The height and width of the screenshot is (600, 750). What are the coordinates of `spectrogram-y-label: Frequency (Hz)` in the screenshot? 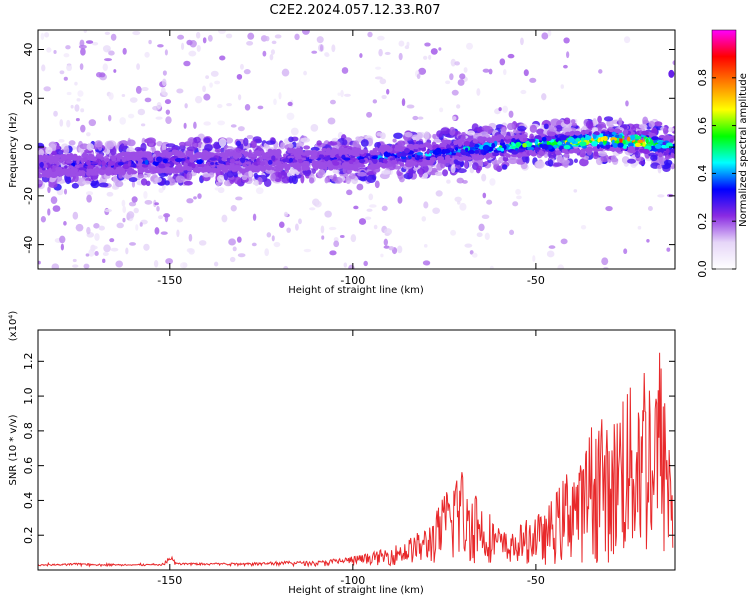 It's located at (13, 150).